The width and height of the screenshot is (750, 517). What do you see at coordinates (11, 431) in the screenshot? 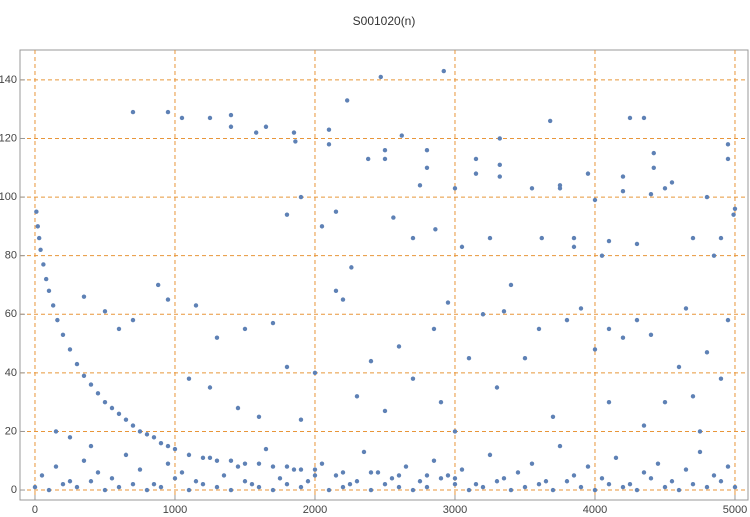
I see `y-tick-label: 20` at bounding box center [11, 431].